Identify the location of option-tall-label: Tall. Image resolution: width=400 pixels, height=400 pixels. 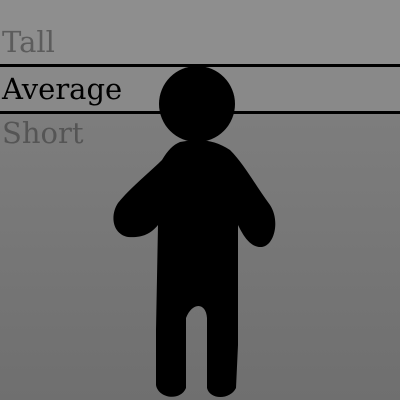
(28, 42).